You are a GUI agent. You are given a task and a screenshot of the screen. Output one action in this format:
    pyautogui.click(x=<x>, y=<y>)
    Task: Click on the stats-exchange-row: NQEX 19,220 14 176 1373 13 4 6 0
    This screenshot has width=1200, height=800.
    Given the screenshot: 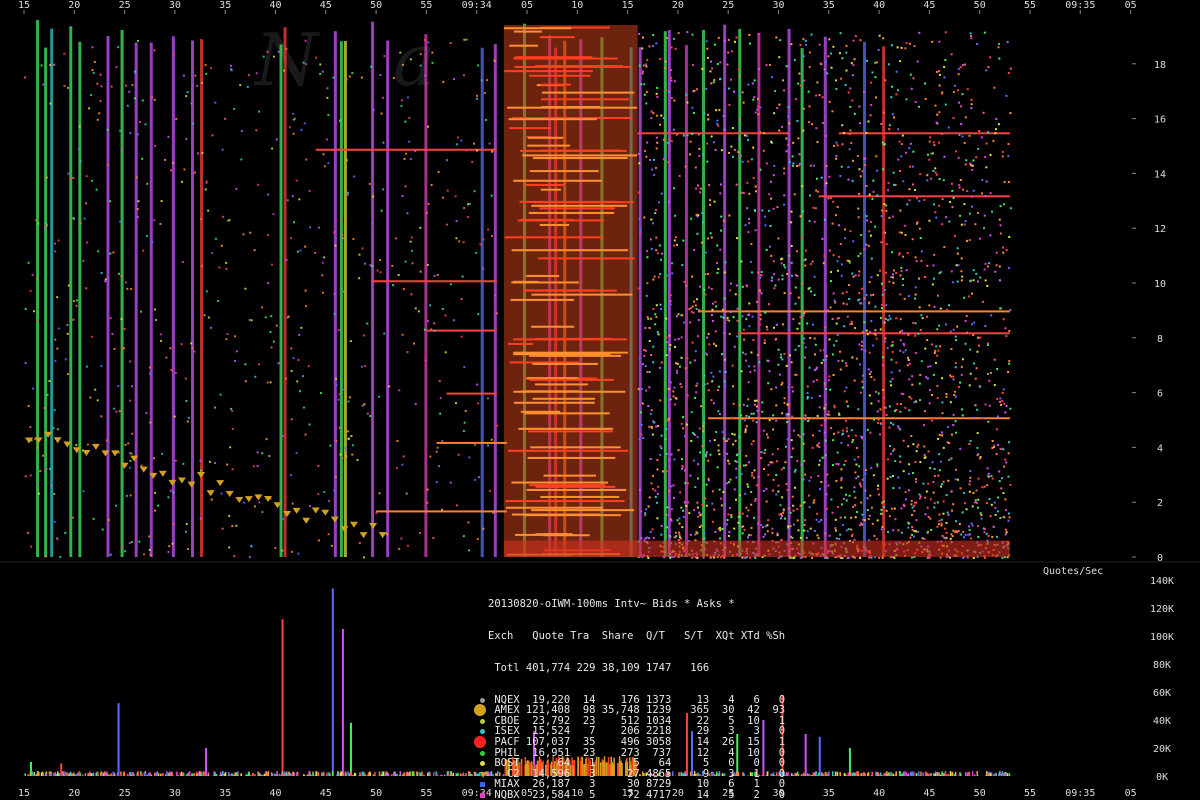 What is the action you would take?
    pyautogui.click(x=632, y=700)
    